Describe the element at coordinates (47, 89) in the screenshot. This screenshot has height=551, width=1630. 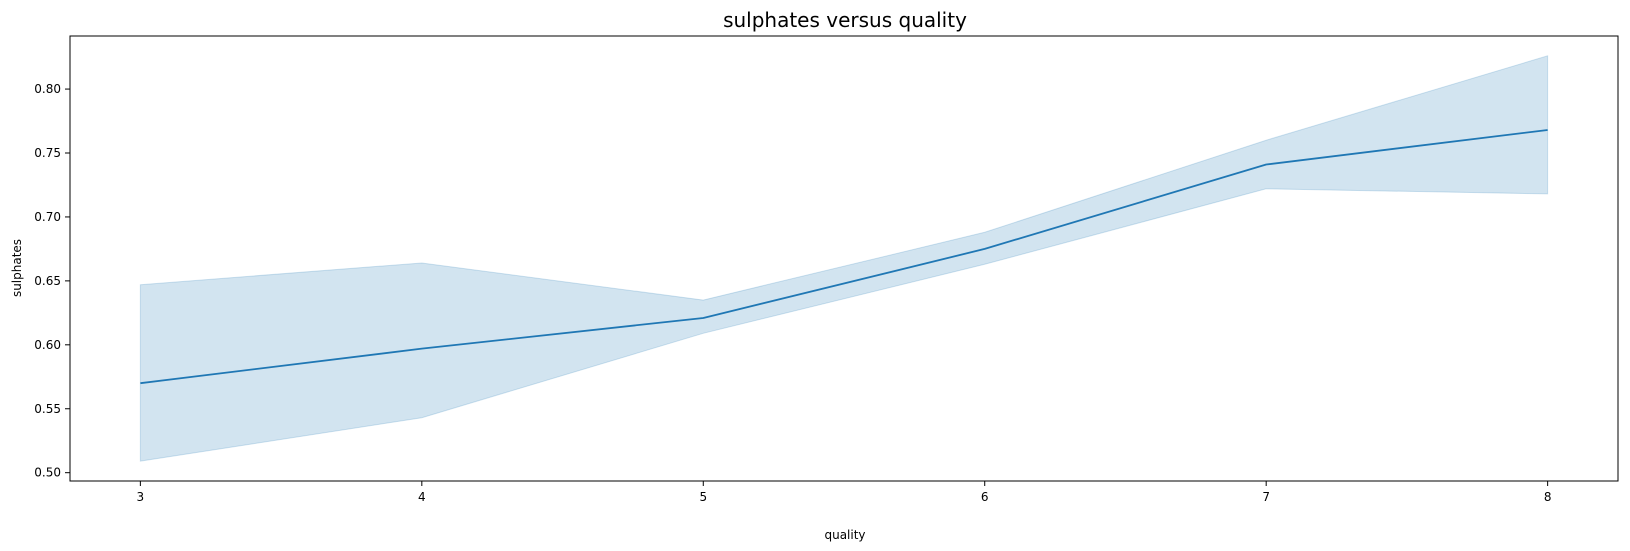
I see `y-tick-label-0.80: 0.80` at that location.